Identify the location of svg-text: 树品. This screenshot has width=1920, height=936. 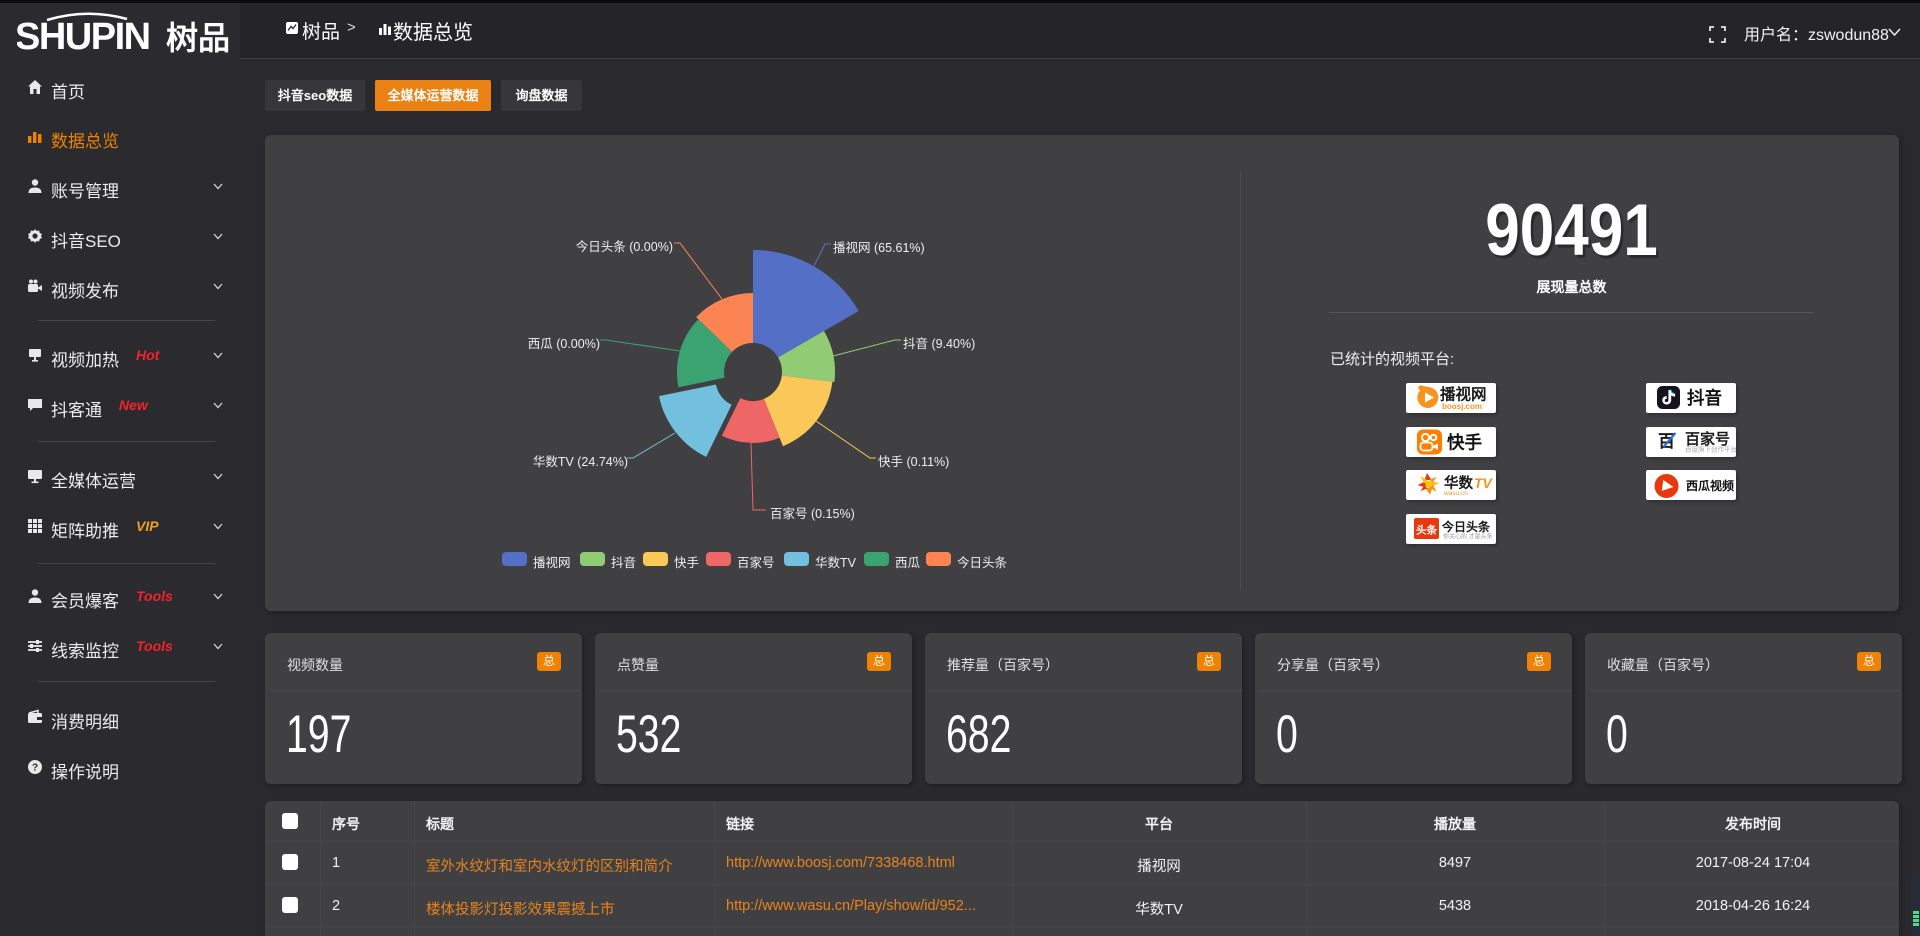
(198, 38).